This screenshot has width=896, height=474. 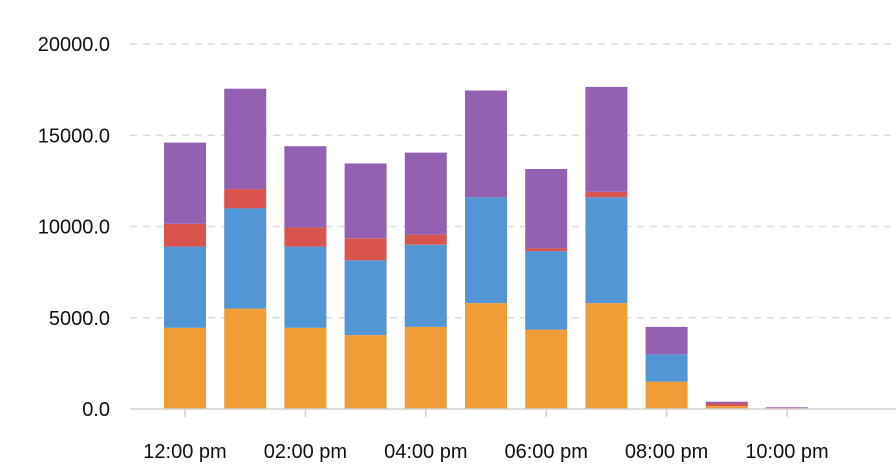 What do you see at coordinates (546, 452) in the screenshot?
I see `x-tick-label: 06:00 pm` at bounding box center [546, 452].